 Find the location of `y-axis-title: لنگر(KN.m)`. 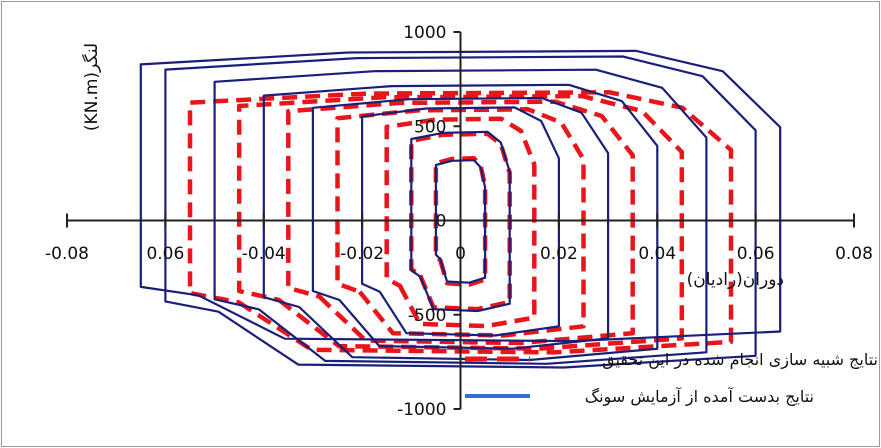

y-axis-title: لنگر(KN.m) is located at coordinates (91, 87).